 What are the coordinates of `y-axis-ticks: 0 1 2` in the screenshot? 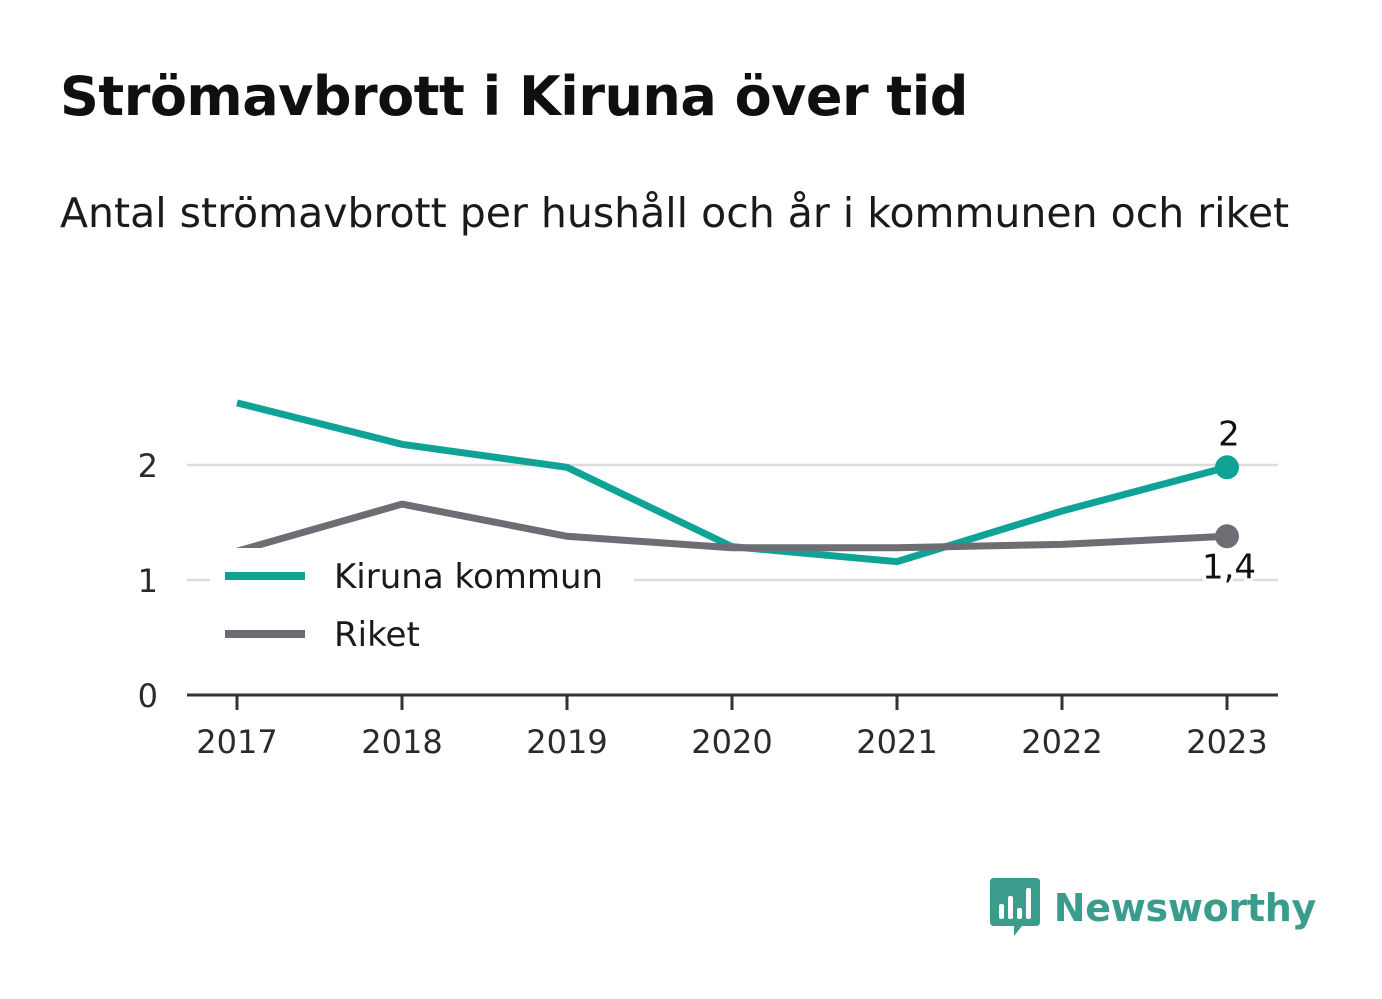 It's located at (148, 581).